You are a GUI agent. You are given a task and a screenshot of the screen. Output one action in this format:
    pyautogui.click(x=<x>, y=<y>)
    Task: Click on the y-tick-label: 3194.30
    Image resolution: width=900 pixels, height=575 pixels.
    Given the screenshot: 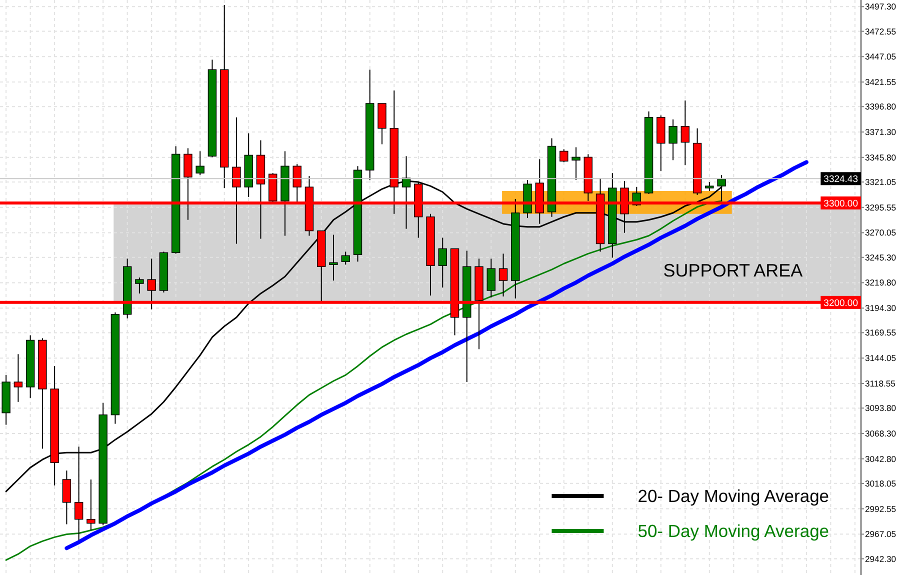 What is the action you would take?
    pyautogui.click(x=880, y=308)
    